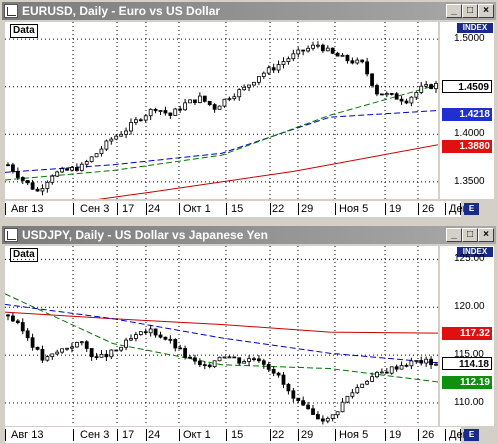 The width and height of the screenshot is (498, 444). I want to click on price-marker-box: 1.3880, so click(467, 146).